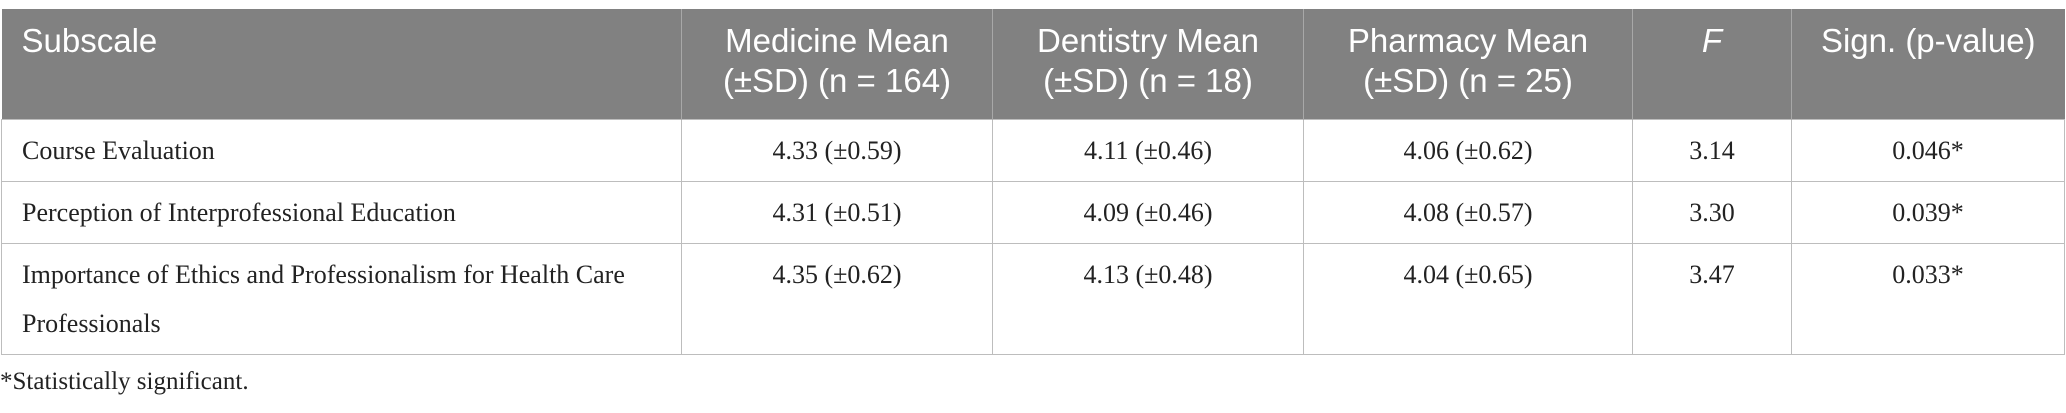 Image resolution: width=2066 pixels, height=413 pixels. Describe the element at coordinates (1712, 64) in the screenshot. I see `header-cell: F` at that location.